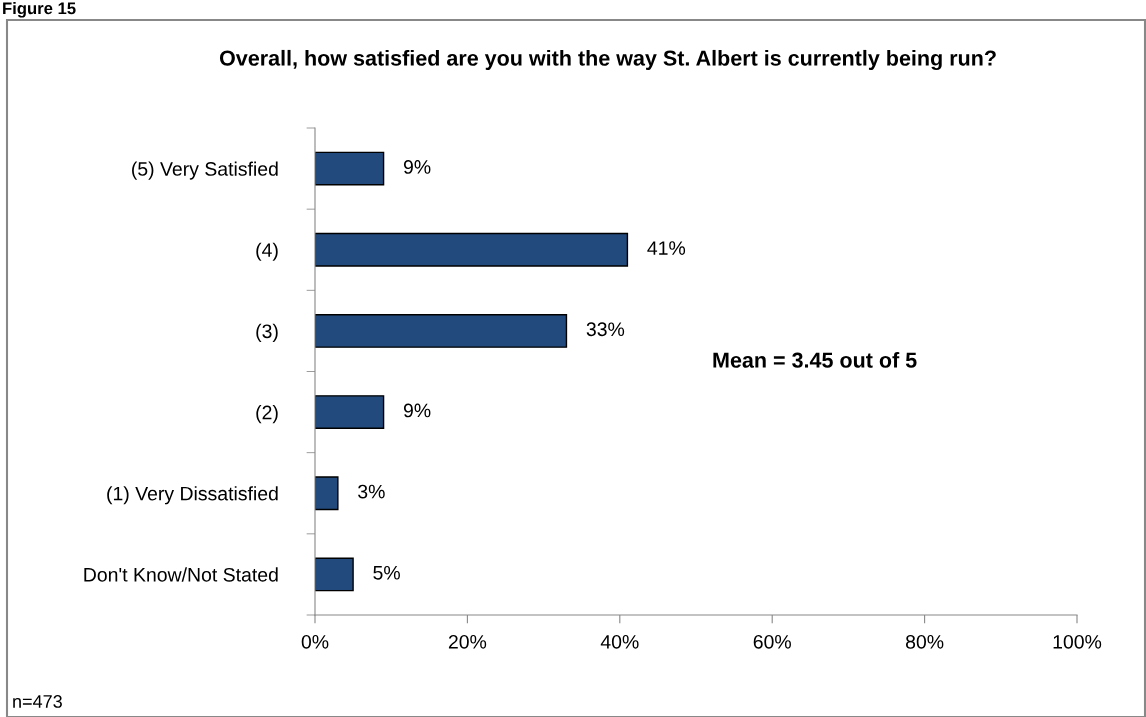 This screenshot has height=717, width=1146. I want to click on chart-title: Overall, how satisfied are you with the way St. Albert is currently being run?, so click(607, 60).